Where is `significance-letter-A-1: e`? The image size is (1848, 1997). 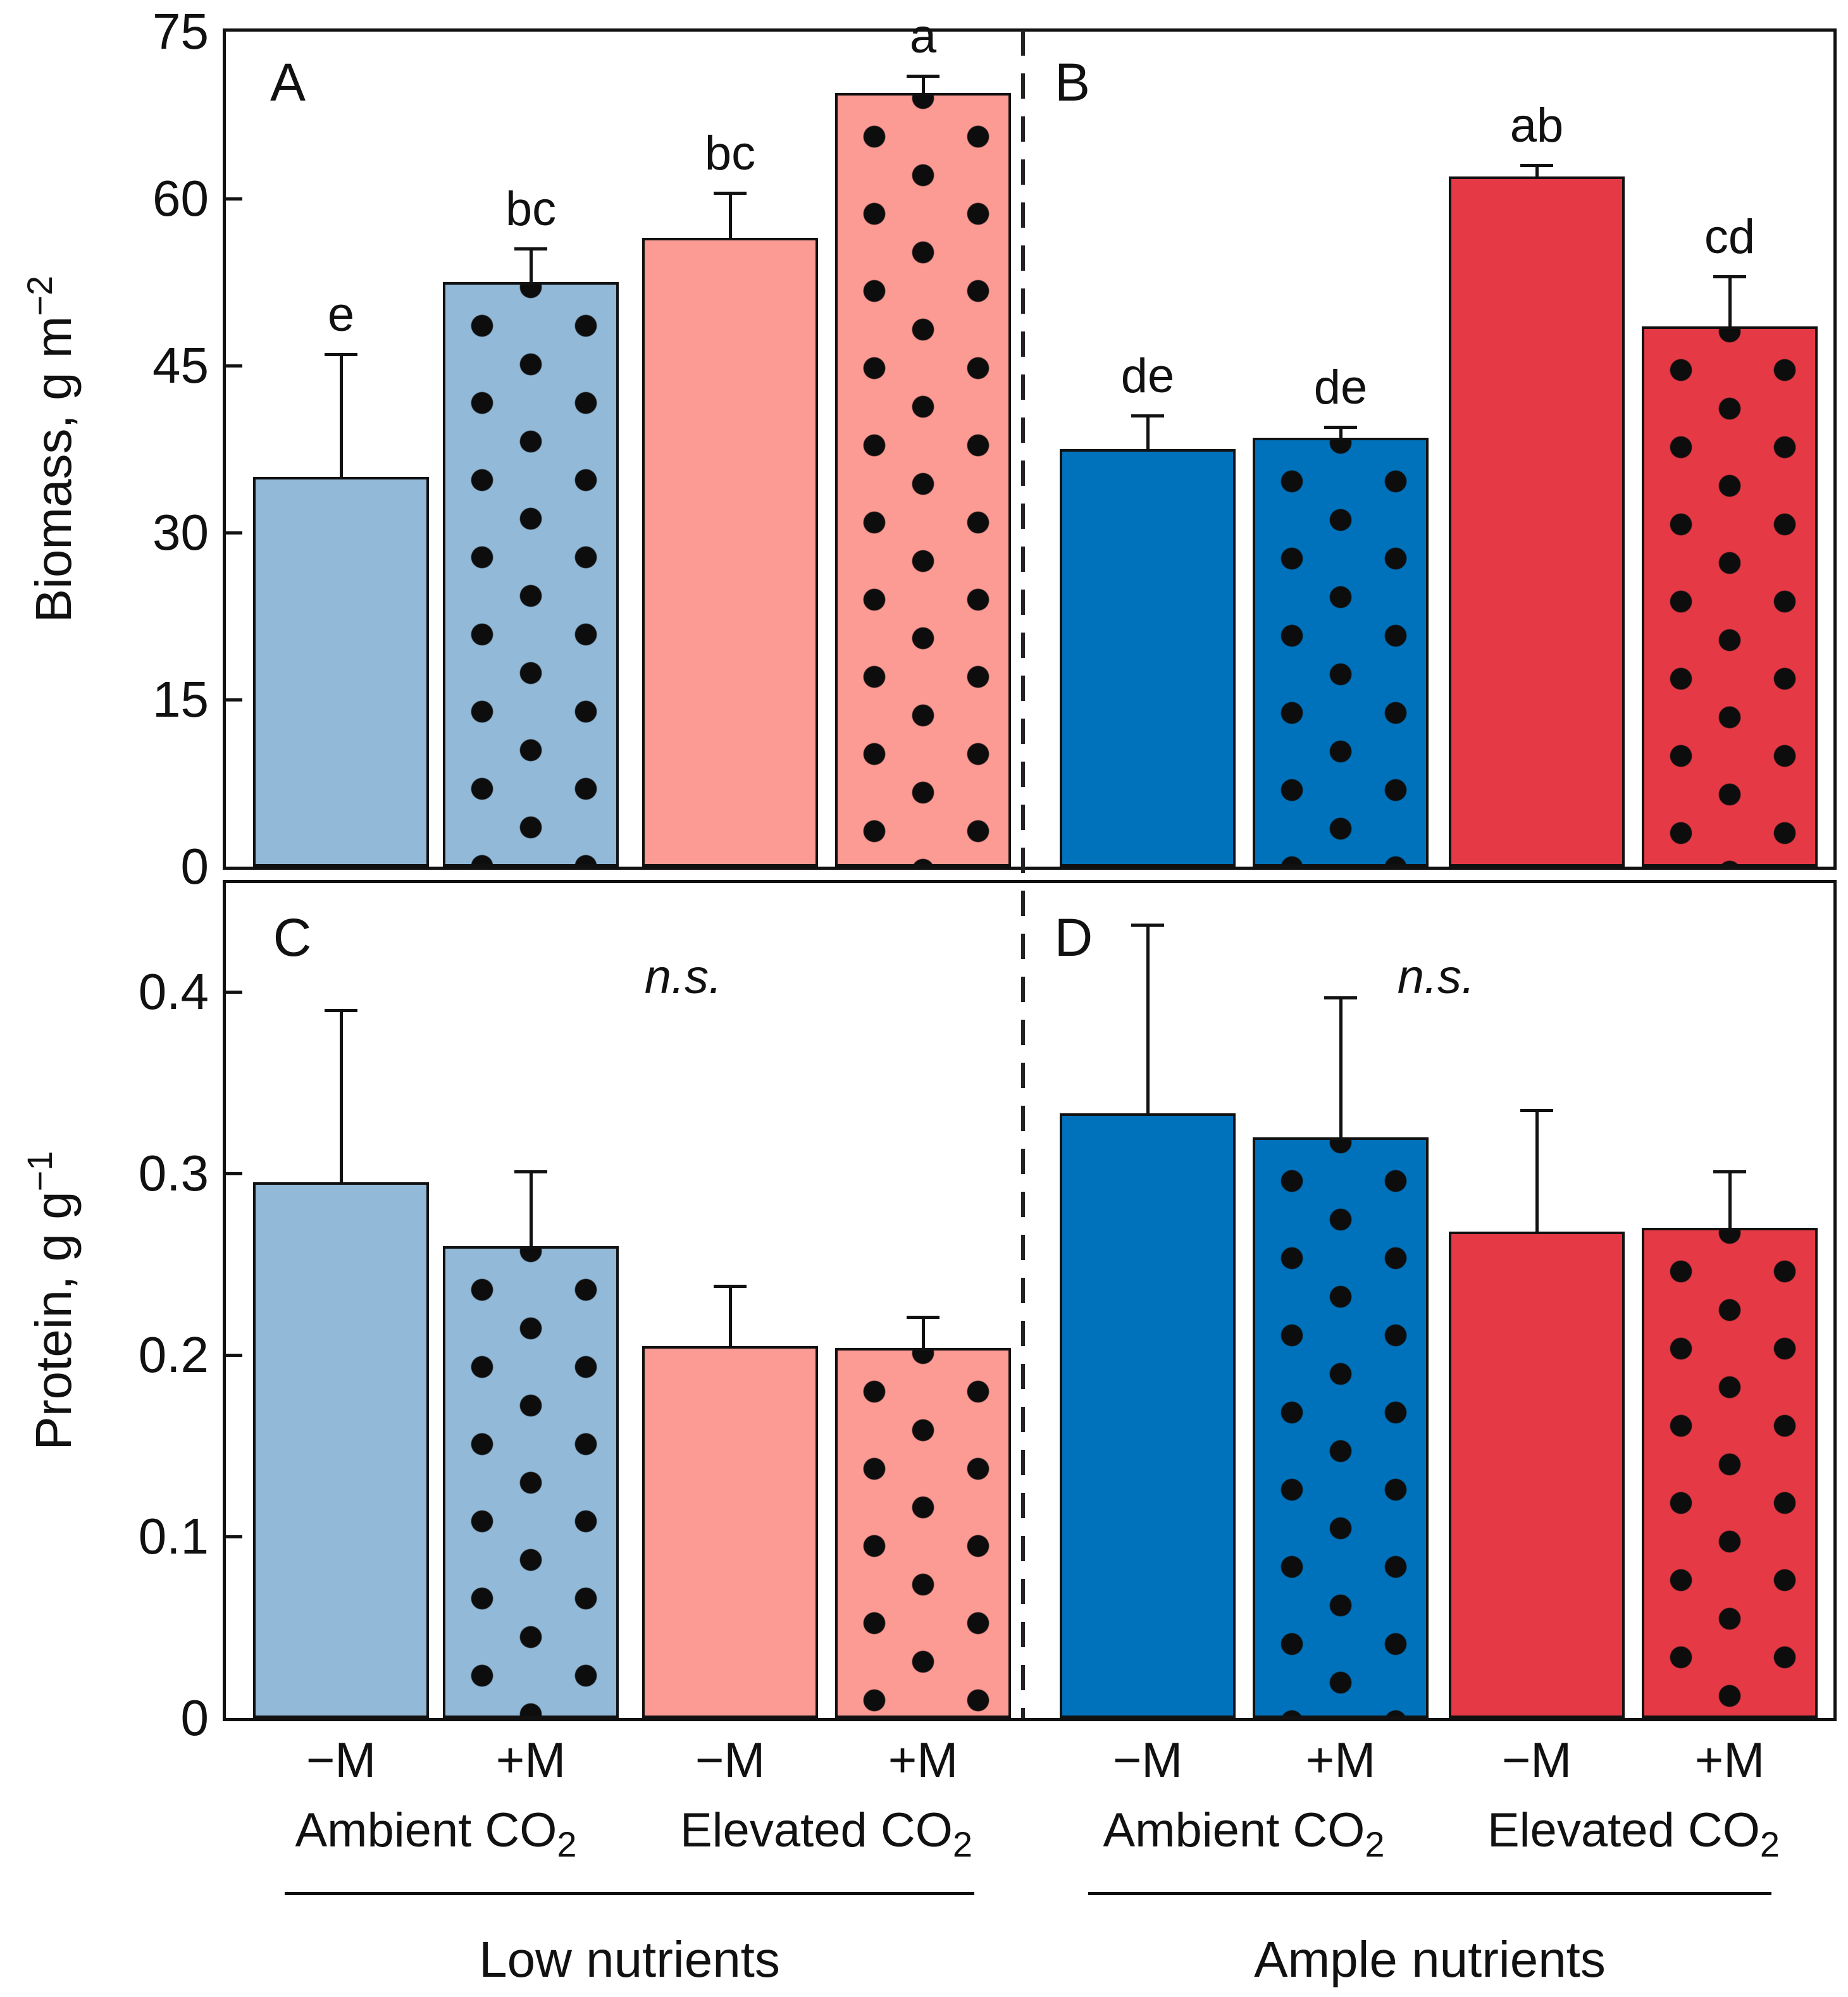 significance-letter-A-1: e is located at coordinates (341, 315).